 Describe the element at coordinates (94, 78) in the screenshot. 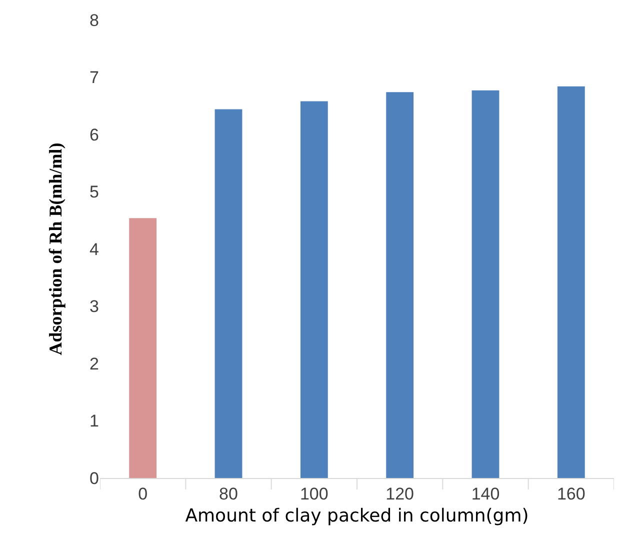

I see `y-tick-label: 7` at that location.